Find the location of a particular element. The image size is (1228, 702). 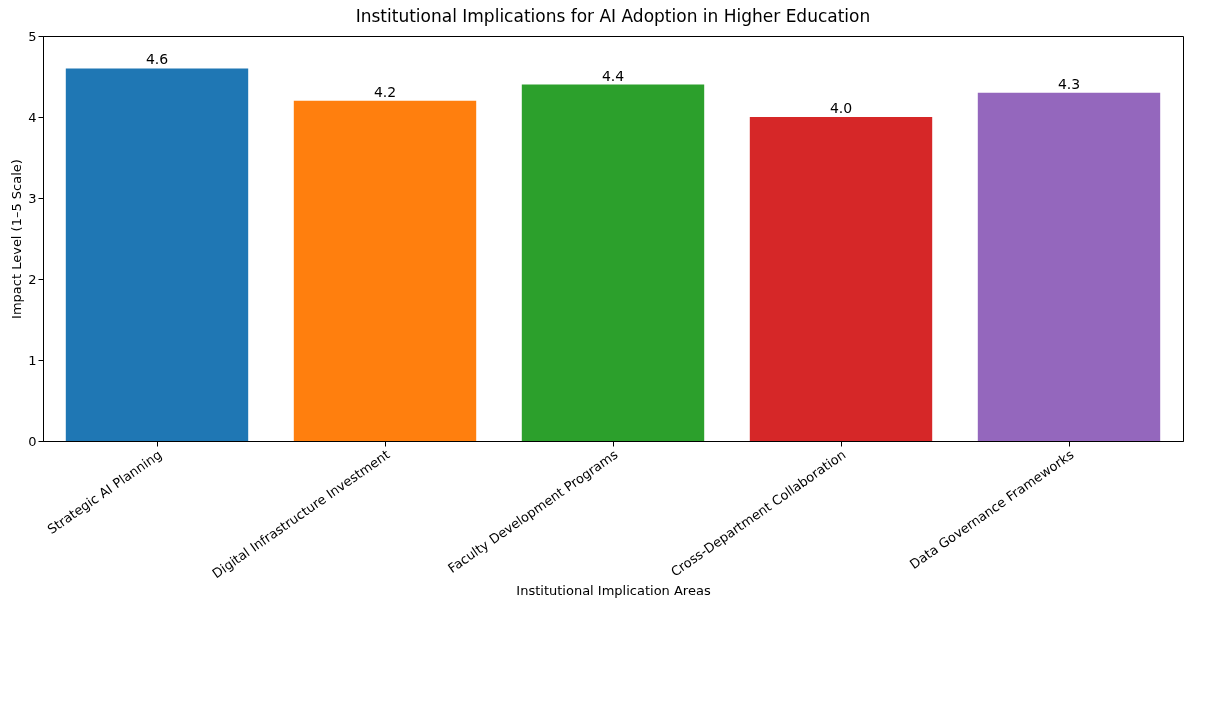

data-label: 4.0 is located at coordinates (841, 108).